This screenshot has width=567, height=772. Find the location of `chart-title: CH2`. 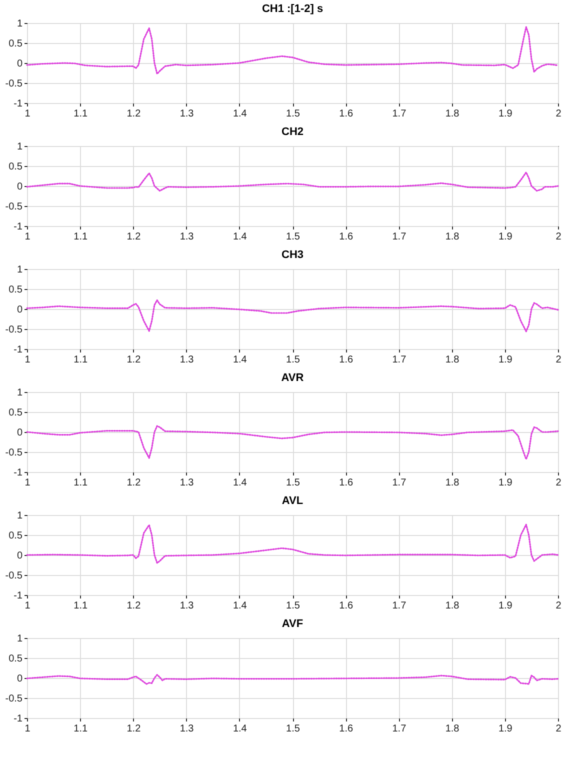

chart-title: CH2 is located at coordinates (292, 132).